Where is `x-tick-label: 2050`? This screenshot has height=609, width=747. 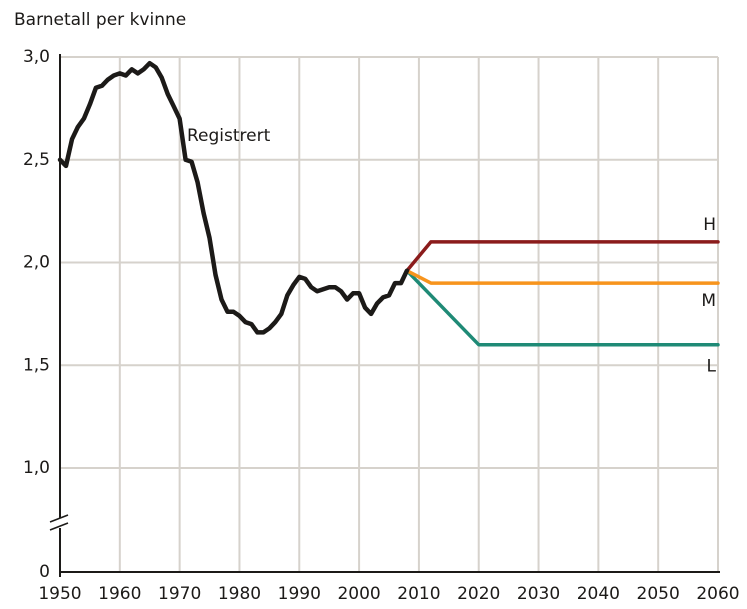 x-tick-label: 2050 is located at coordinates (658, 594).